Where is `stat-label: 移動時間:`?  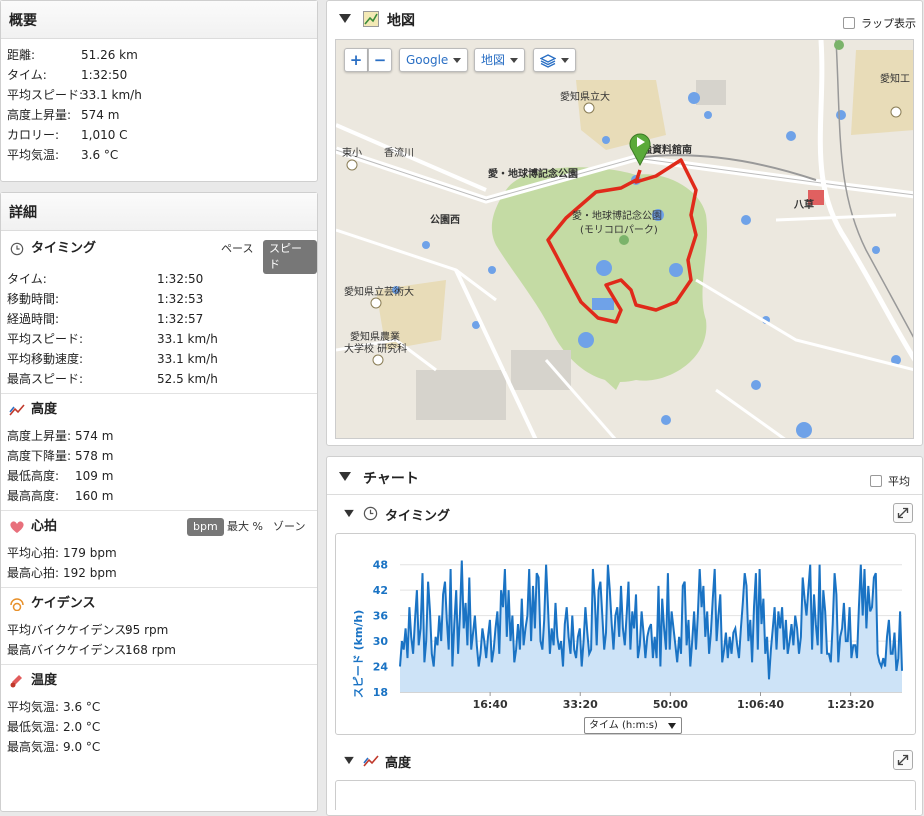
stat-label: 移動時間: is located at coordinates (33, 299).